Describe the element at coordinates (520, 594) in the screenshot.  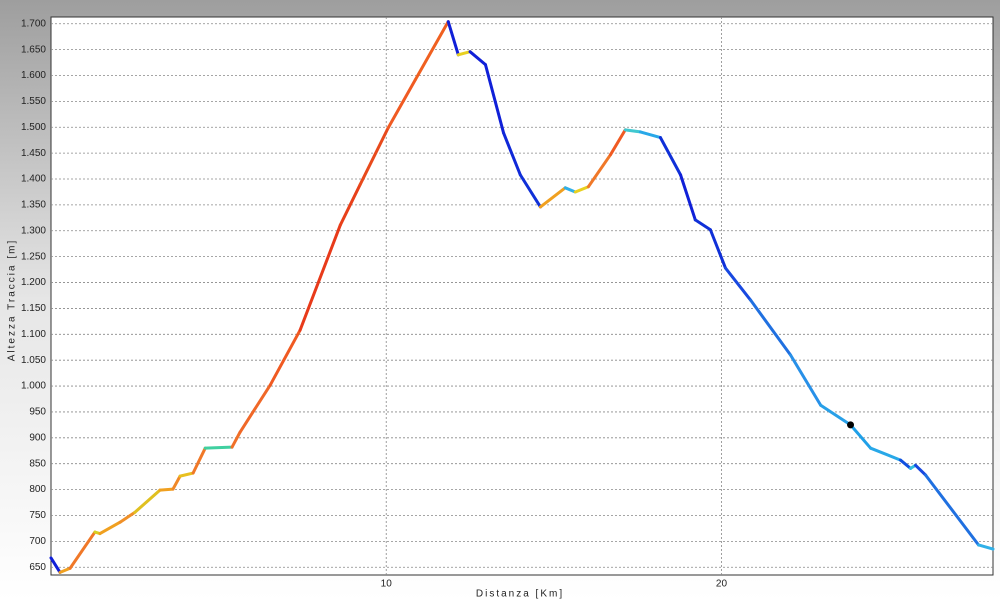
I see `x-axis-label: Distanza [Km]` at that location.